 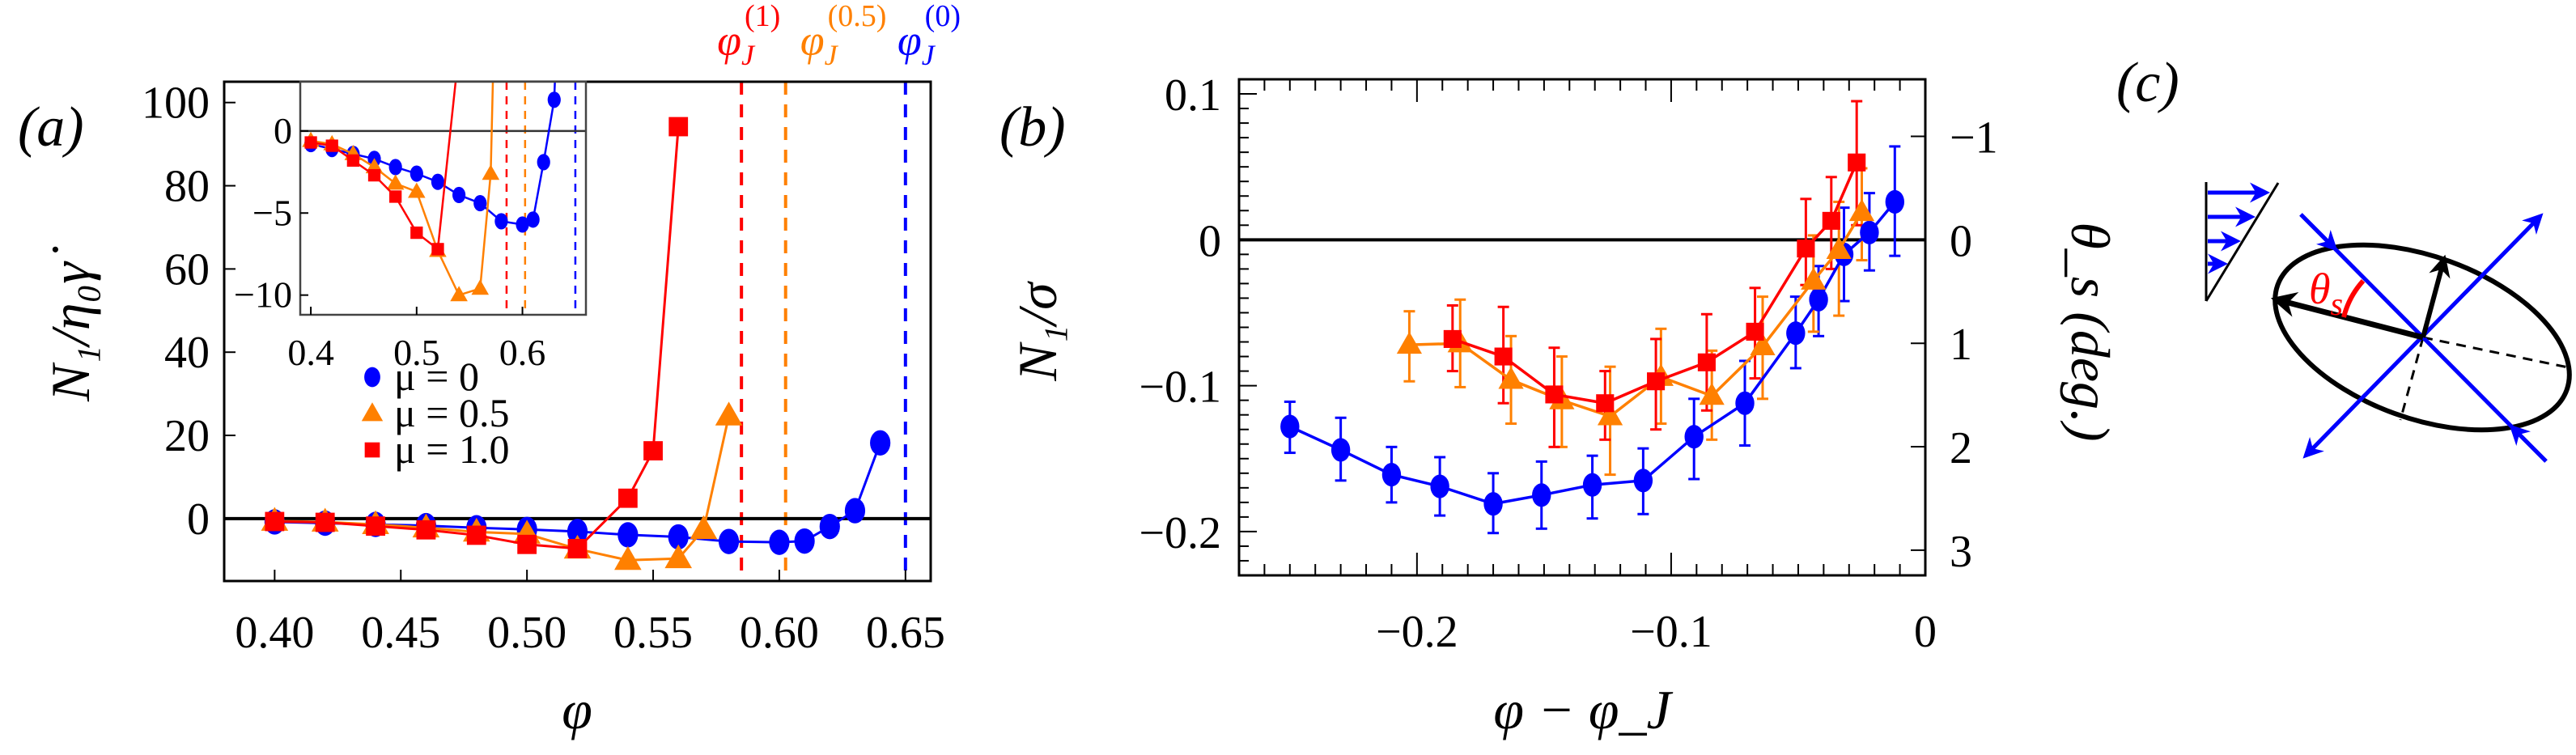 I want to click on inset-y-tick-label: −10, so click(x=263, y=295).